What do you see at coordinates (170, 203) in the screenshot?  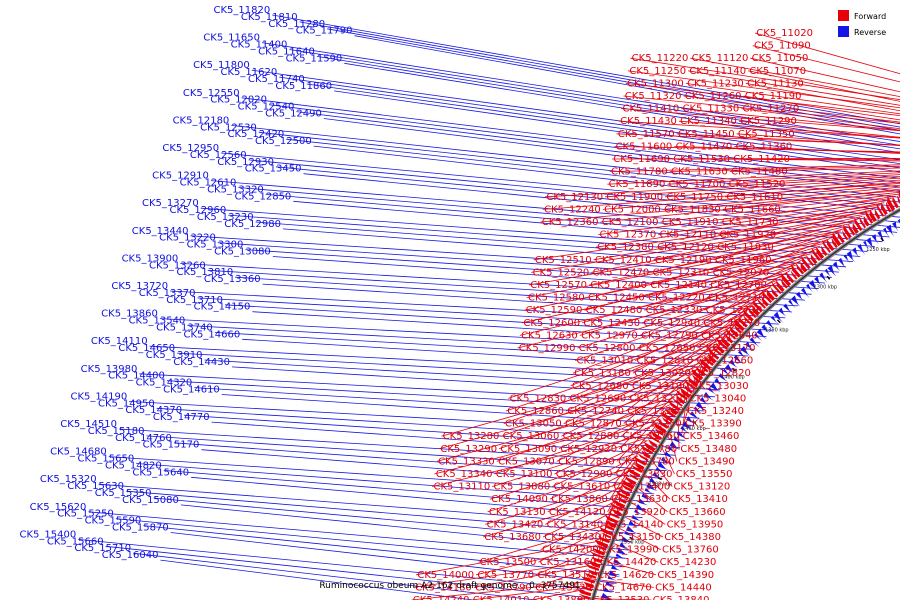 I see `reverse-gene-label: CK5_13270` at bounding box center [170, 203].